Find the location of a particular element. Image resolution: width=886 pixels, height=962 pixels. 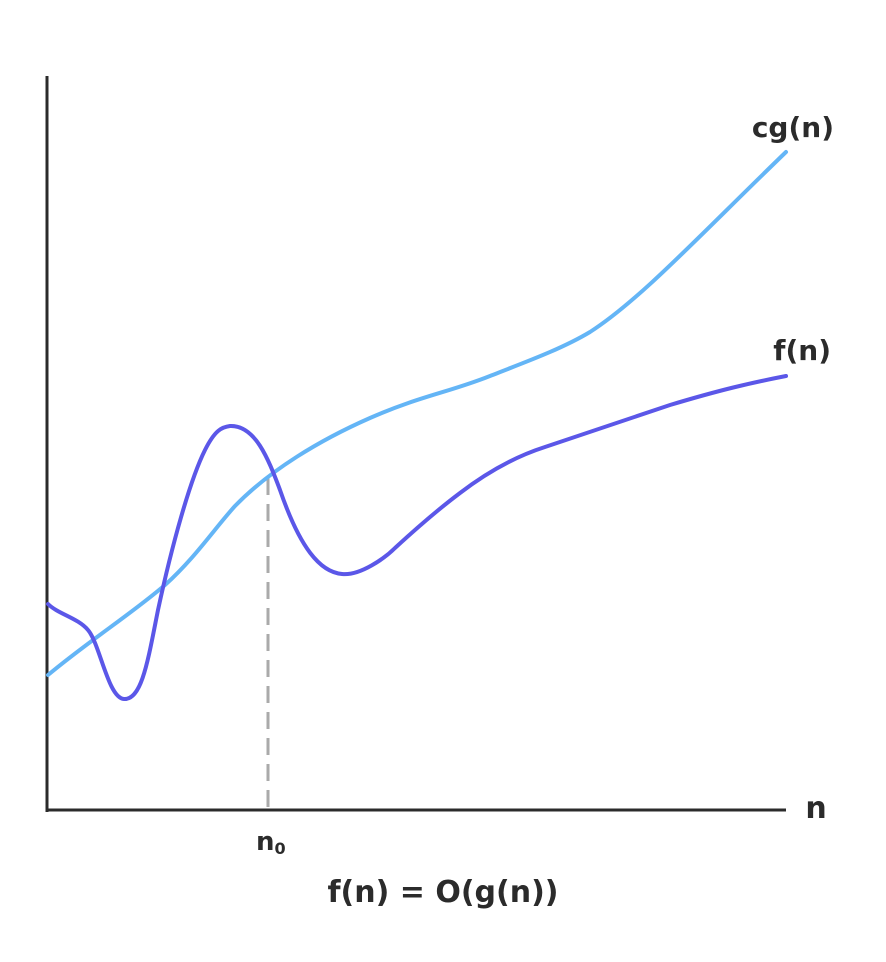

threshold-label: n0 is located at coordinates (271, 842).